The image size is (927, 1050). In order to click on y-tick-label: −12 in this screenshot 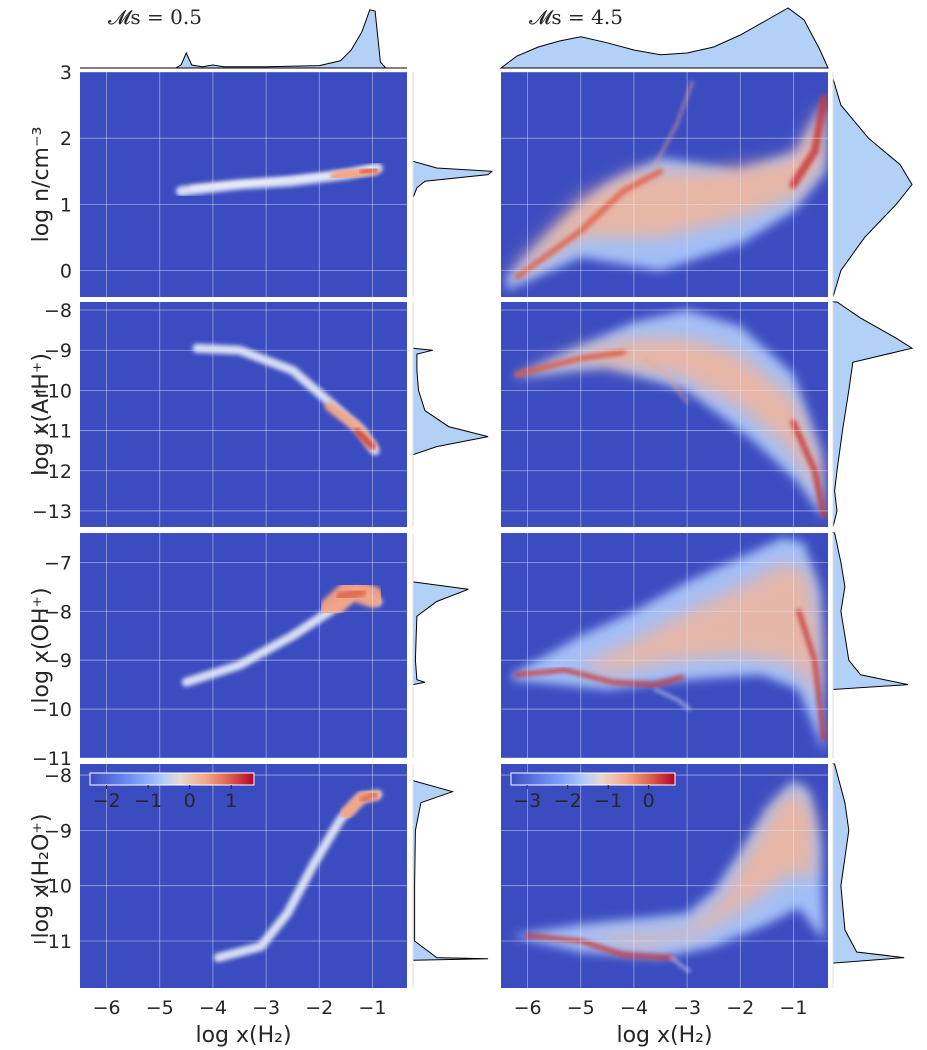, I will do `click(52, 472)`.